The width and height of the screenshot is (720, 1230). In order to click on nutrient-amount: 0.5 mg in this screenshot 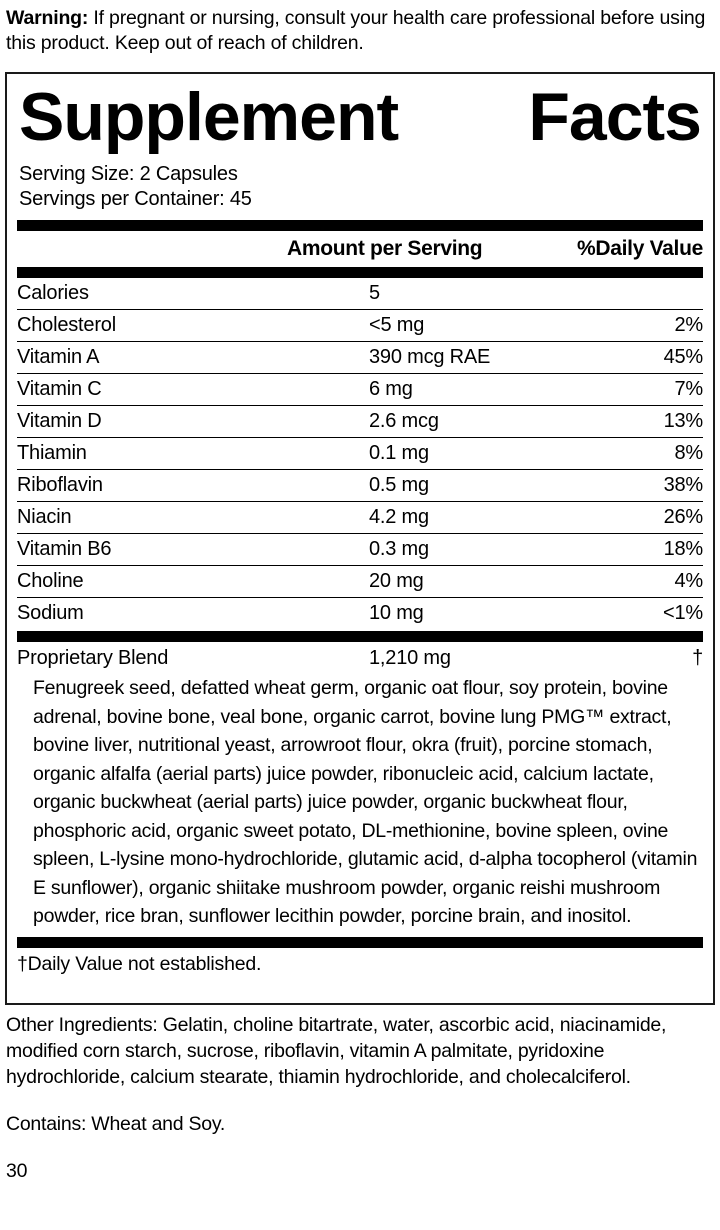, I will do `click(399, 485)`.